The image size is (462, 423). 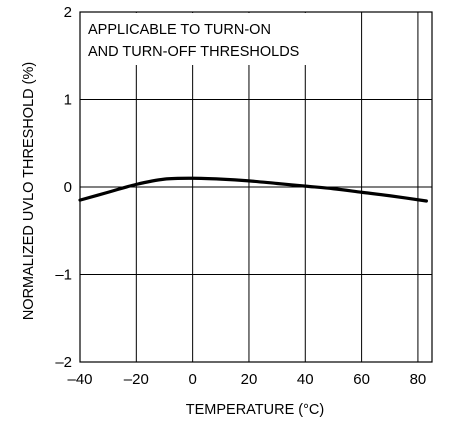 What do you see at coordinates (361, 379) in the screenshot?
I see `x-tick-label: 60` at bounding box center [361, 379].